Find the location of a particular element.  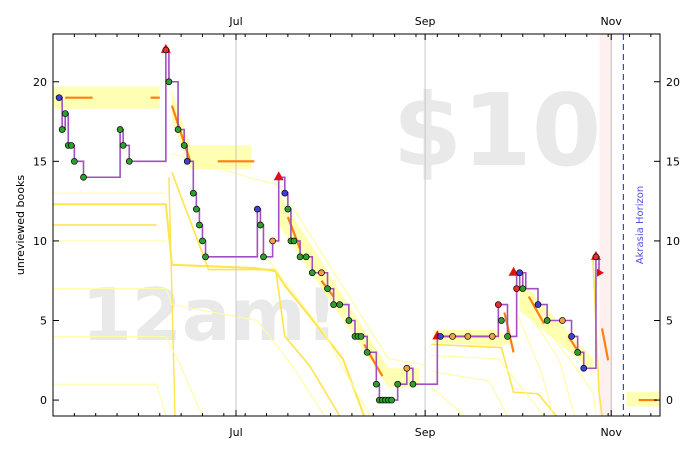

y-tick-label-right: 15 is located at coordinates (673, 161).